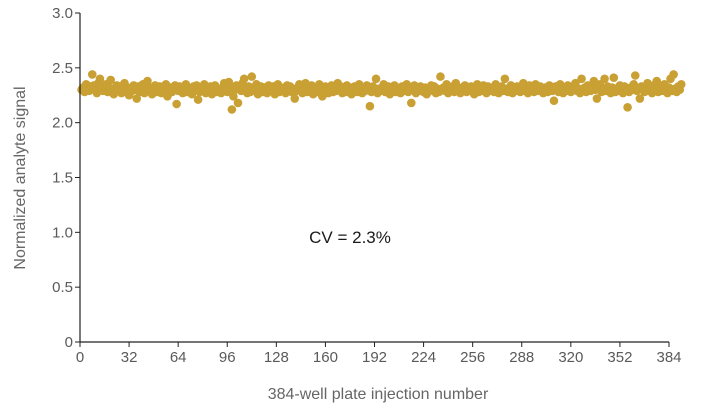 This screenshot has width=703, height=408. Describe the element at coordinates (423, 357) in the screenshot. I see `x-tick-label: 224` at that location.